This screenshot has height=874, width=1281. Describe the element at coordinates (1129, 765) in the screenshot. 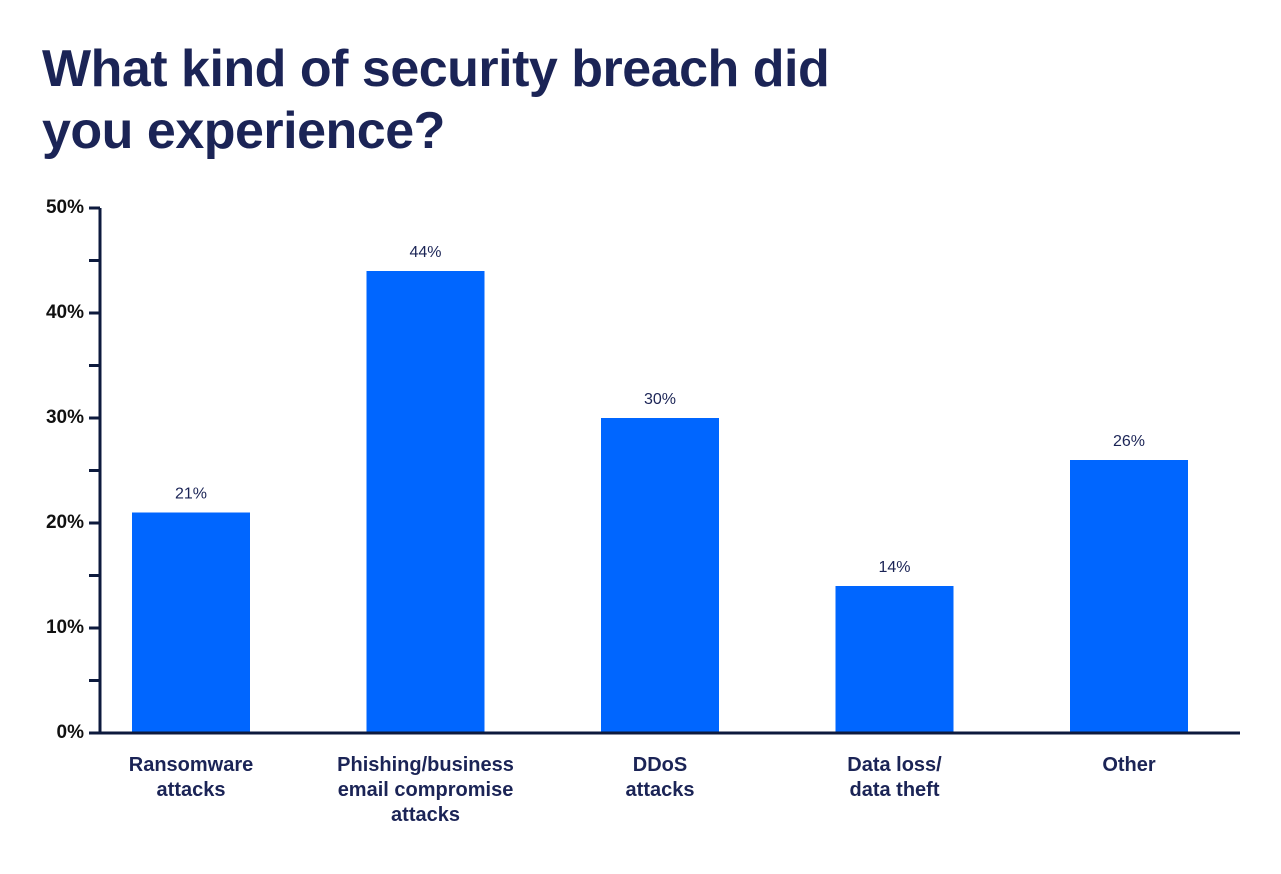

I see `x-tick-label: Other` at that location.